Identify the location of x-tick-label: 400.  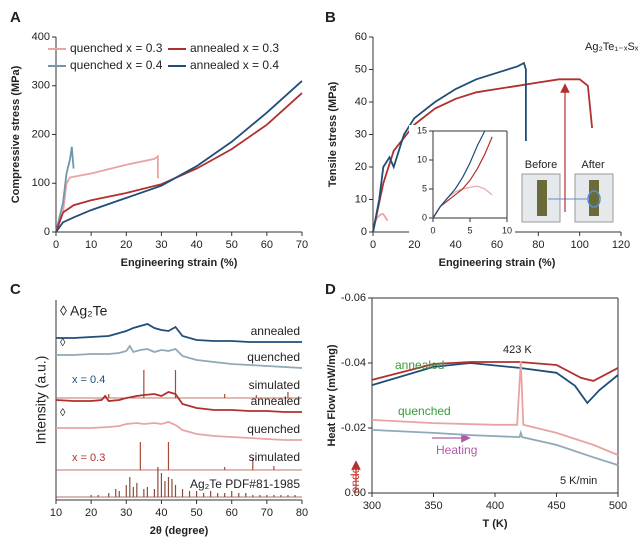
(495, 506).